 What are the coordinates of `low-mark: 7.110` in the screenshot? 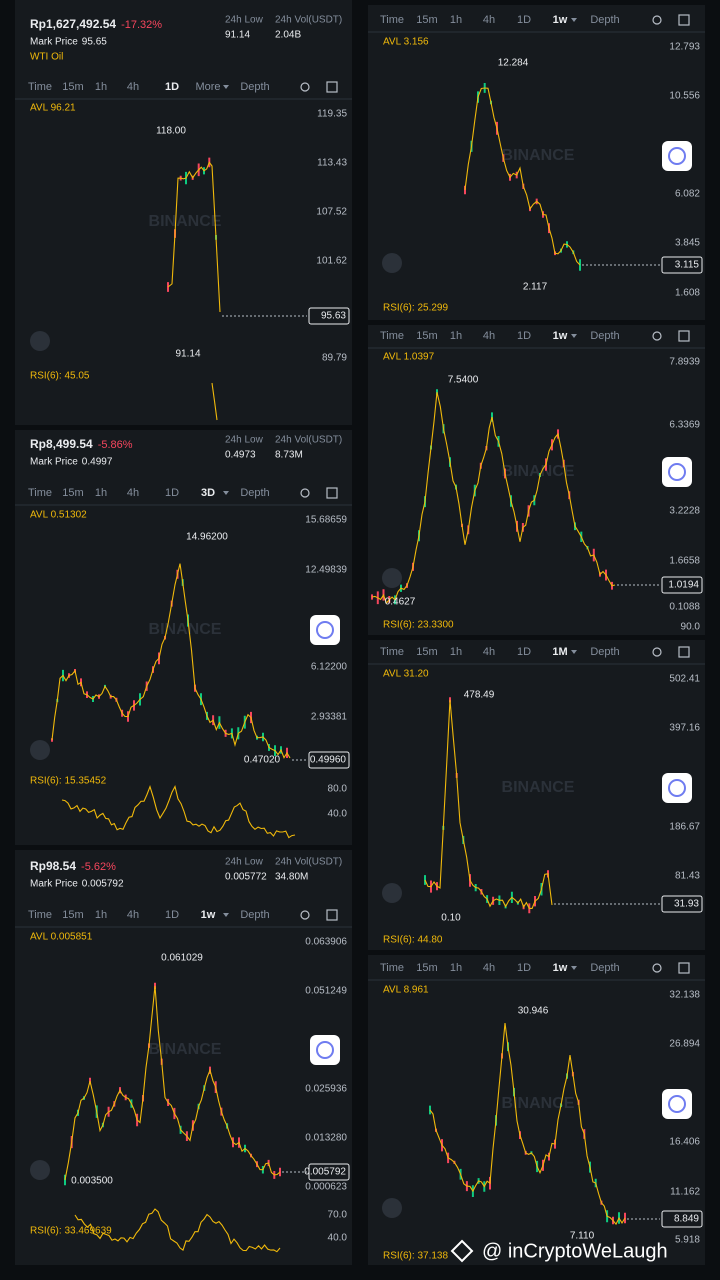 It's located at (582, 1236).